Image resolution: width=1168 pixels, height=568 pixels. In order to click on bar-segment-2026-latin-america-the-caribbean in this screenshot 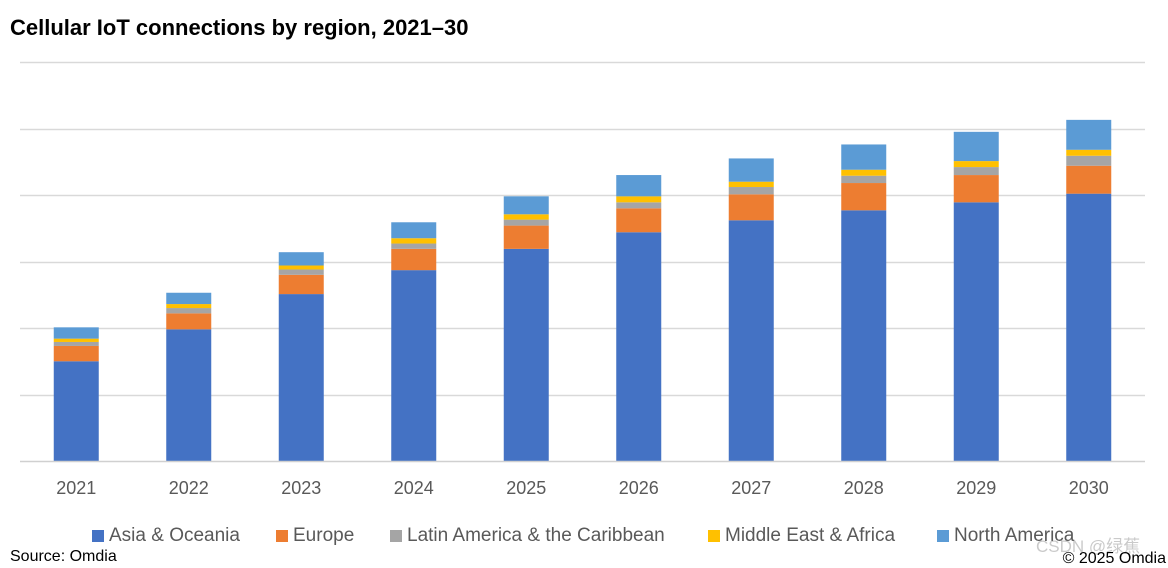, I will do `click(639, 205)`.